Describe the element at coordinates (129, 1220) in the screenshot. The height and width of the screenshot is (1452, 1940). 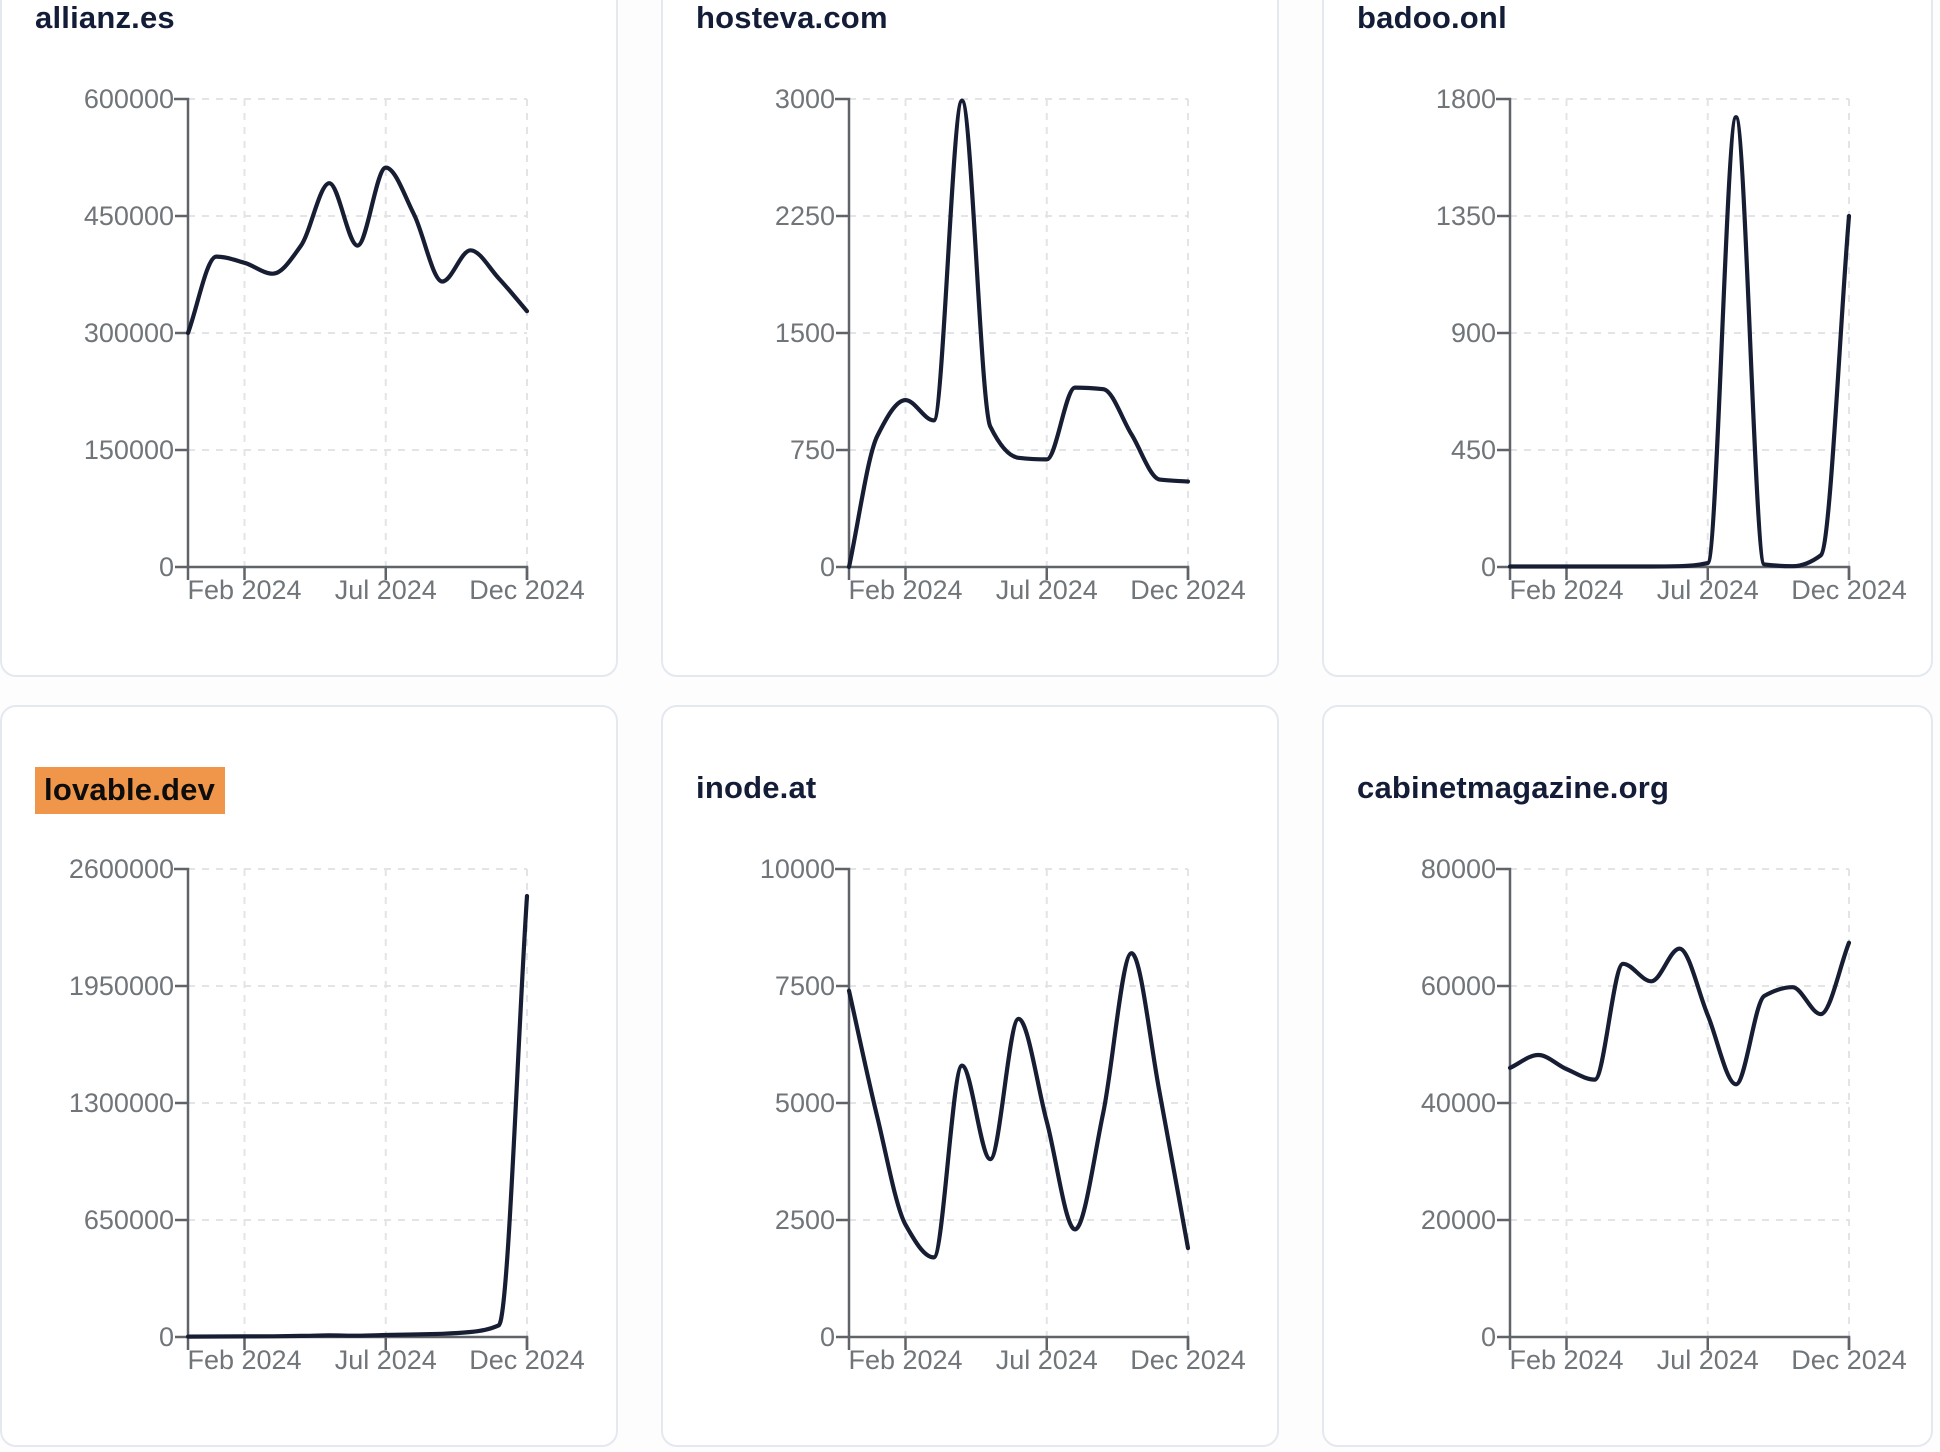
I see `y-tick-label: 650000` at that location.